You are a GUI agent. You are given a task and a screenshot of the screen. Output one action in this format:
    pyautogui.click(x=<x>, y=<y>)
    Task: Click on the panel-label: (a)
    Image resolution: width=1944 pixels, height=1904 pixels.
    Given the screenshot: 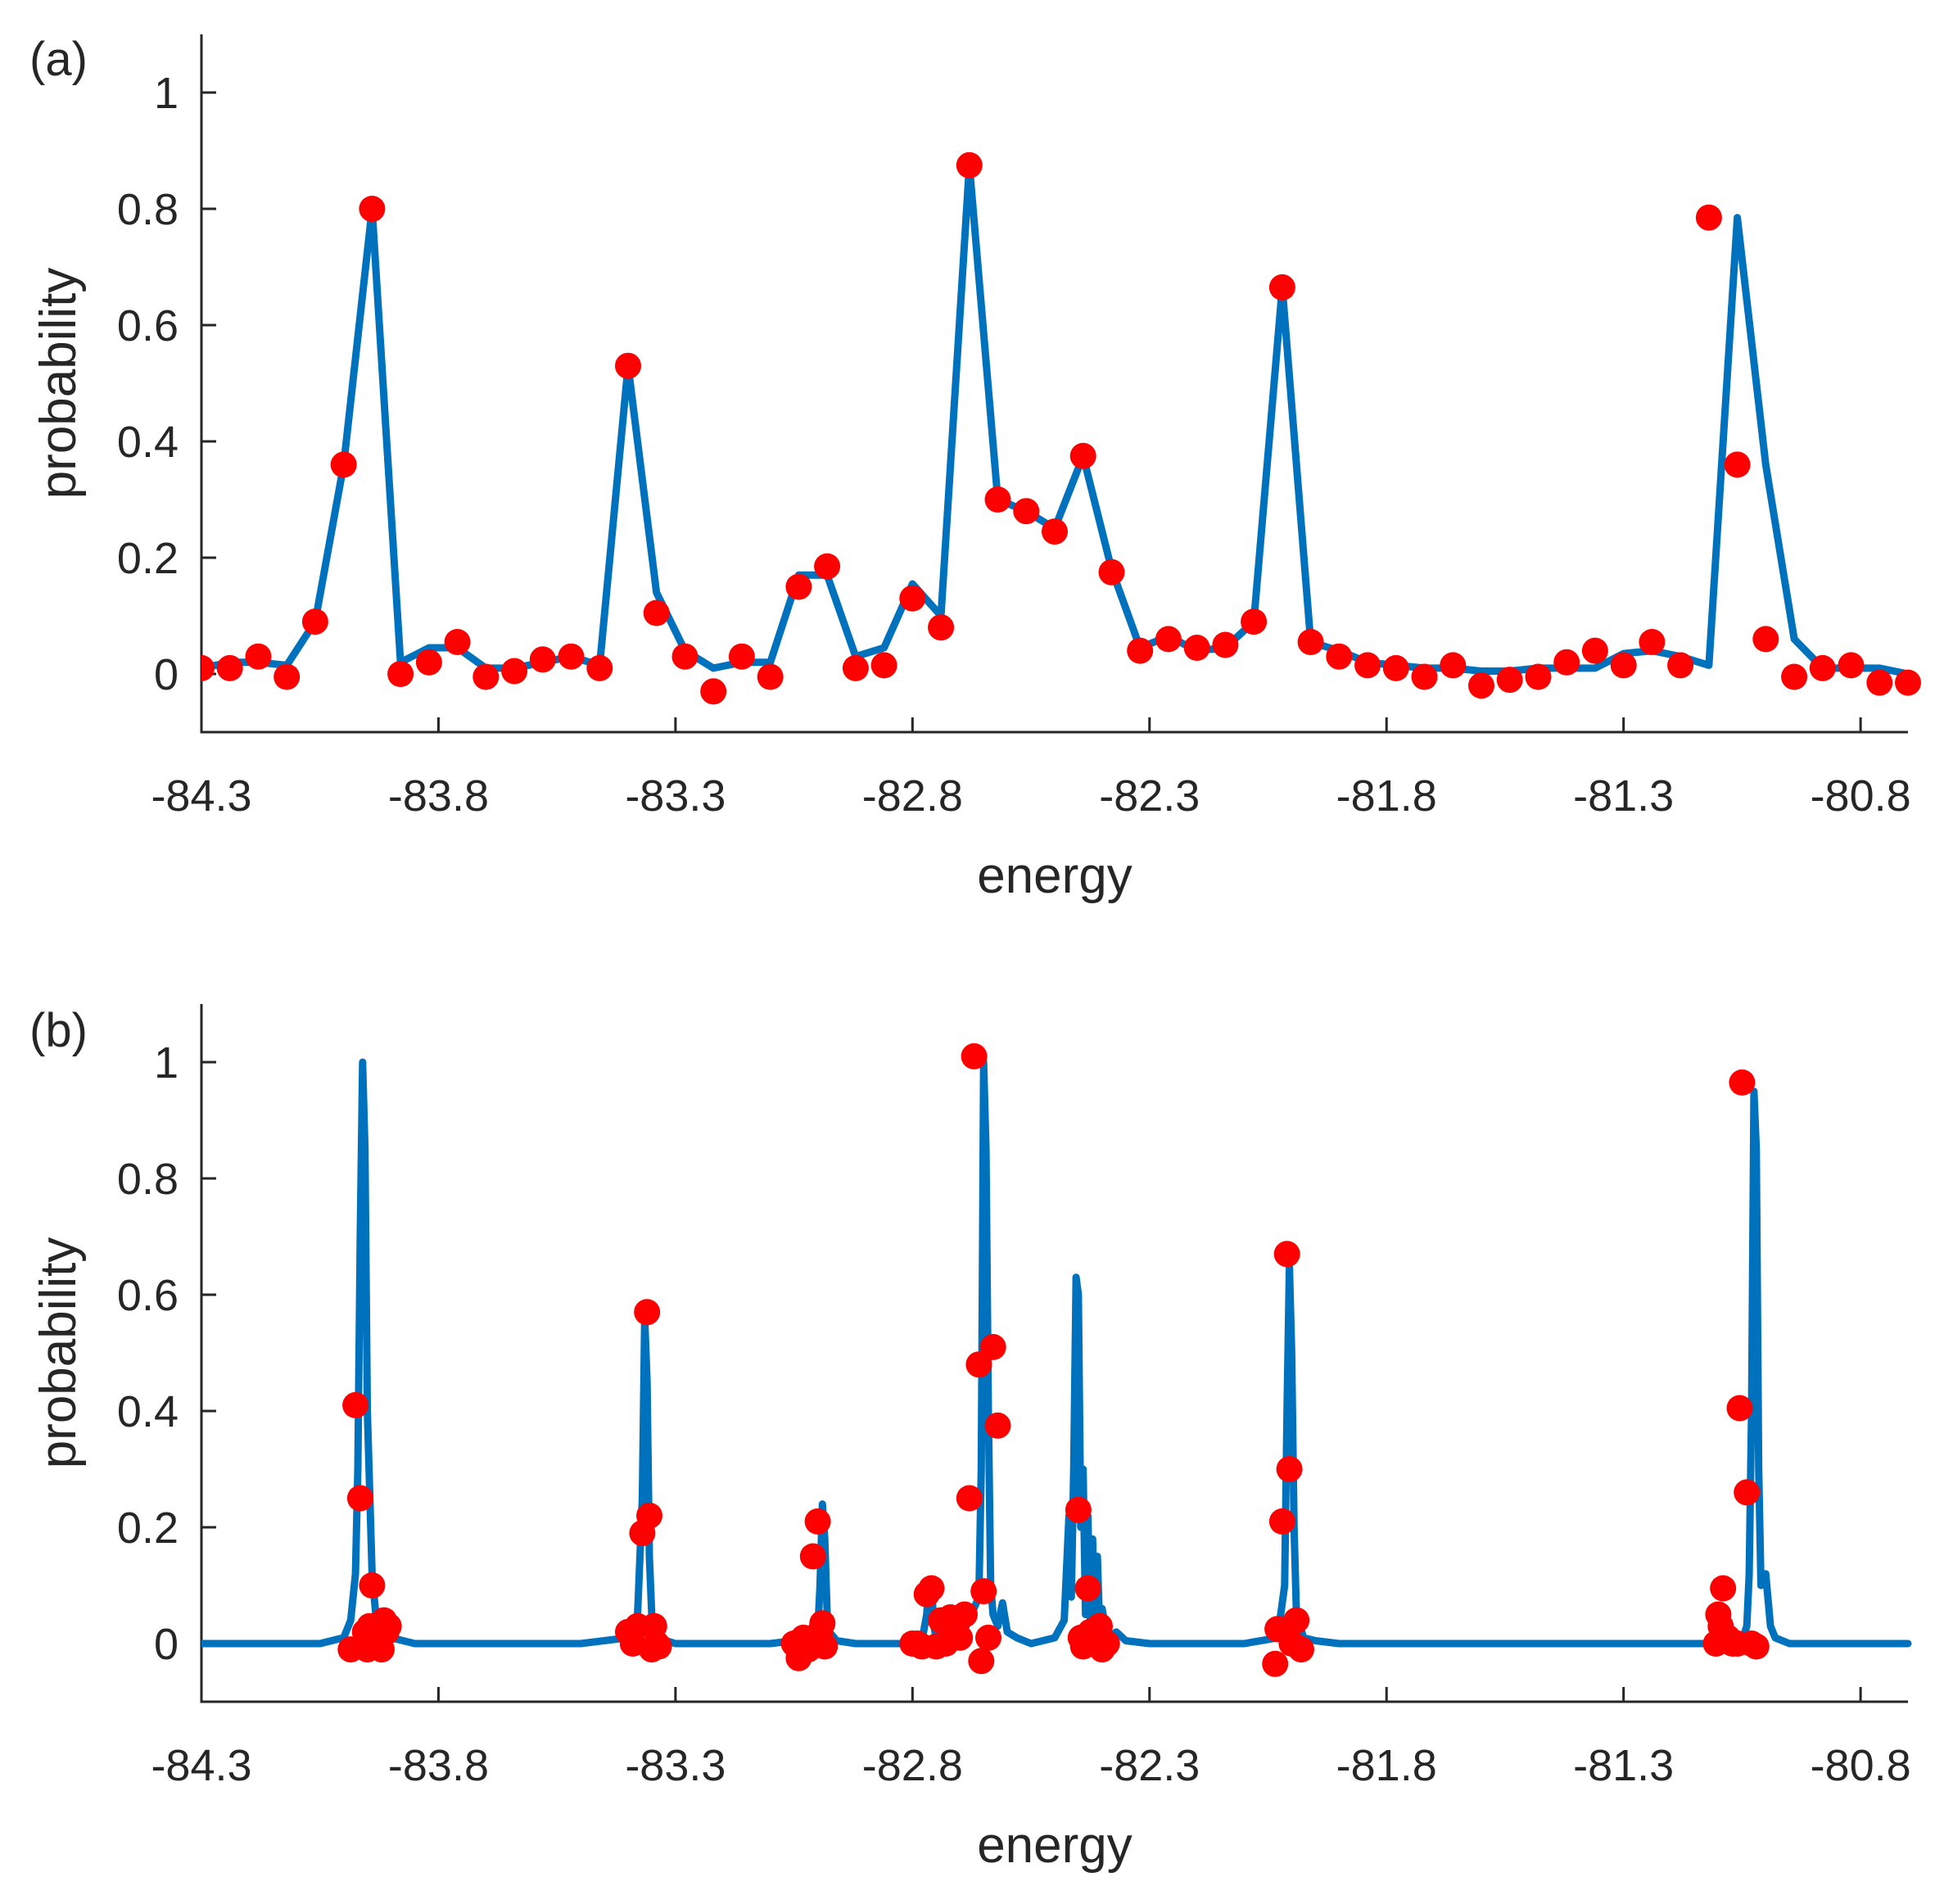 What is the action you would take?
    pyautogui.click(x=58, y=59)
    